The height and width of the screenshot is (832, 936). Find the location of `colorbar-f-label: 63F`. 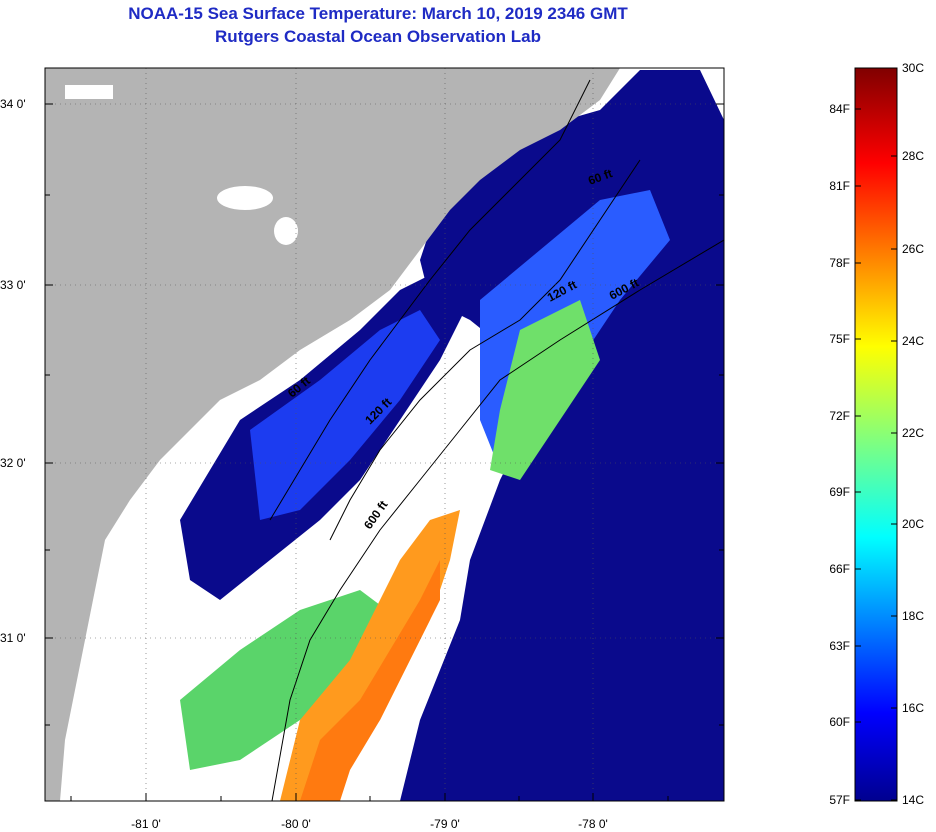

colorbar-f-label: 63F is located at coordinates (839, 646).